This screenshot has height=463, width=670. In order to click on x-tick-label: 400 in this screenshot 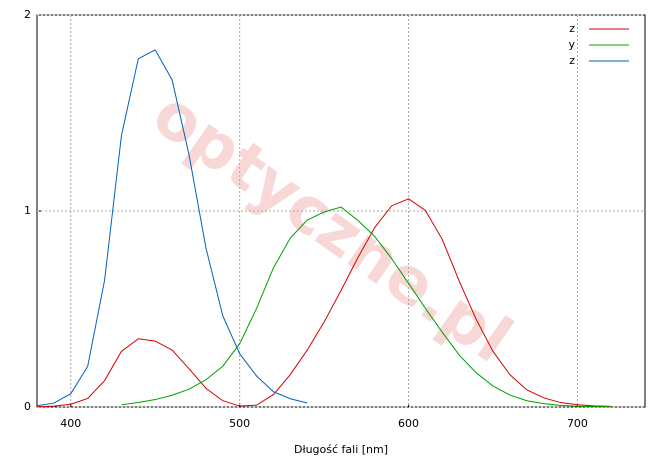, I will do `click(70, 423)`.